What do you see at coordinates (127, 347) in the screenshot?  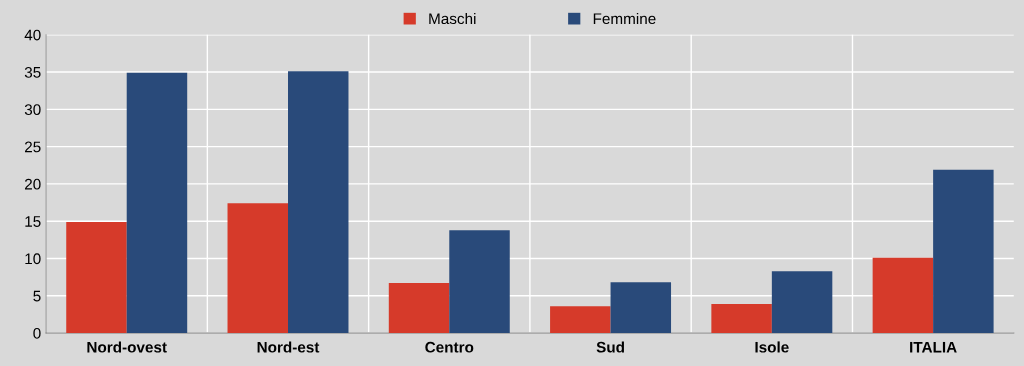 I see `x-tick-label: Nord-ovest` at bounding box center [127, 347].